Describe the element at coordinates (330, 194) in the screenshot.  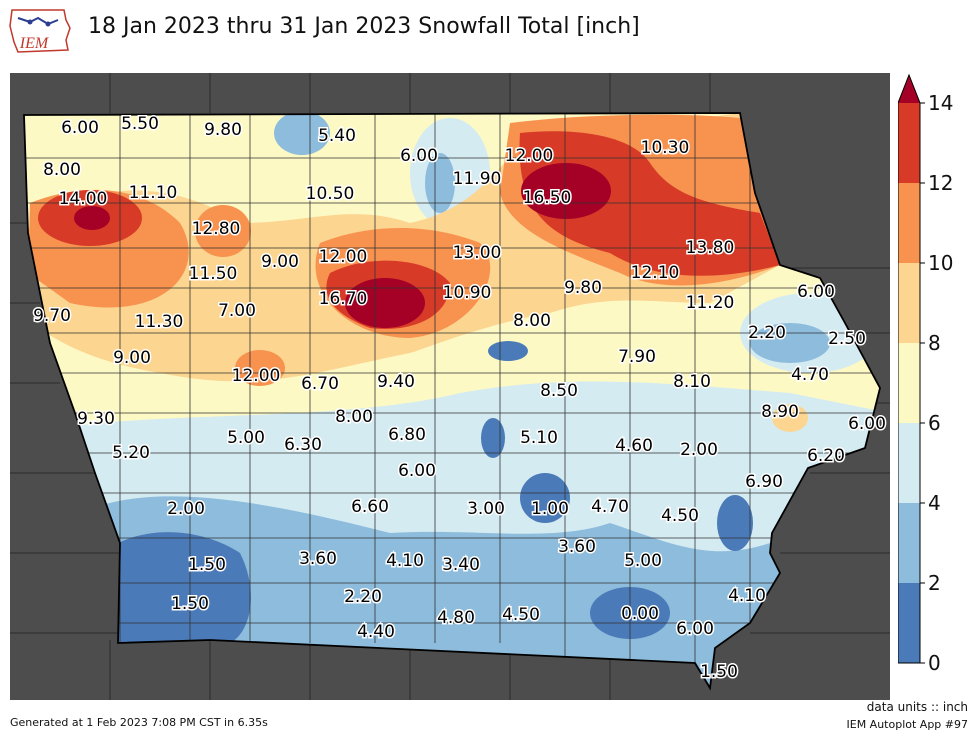
I see `value-label: 10.50` at that location.